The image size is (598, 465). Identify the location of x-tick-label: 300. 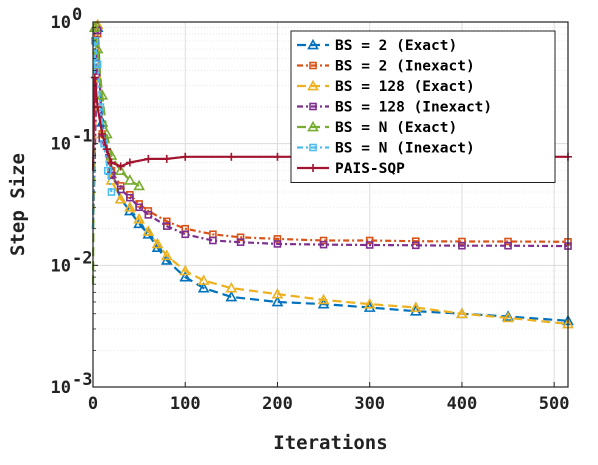
(369, 404).